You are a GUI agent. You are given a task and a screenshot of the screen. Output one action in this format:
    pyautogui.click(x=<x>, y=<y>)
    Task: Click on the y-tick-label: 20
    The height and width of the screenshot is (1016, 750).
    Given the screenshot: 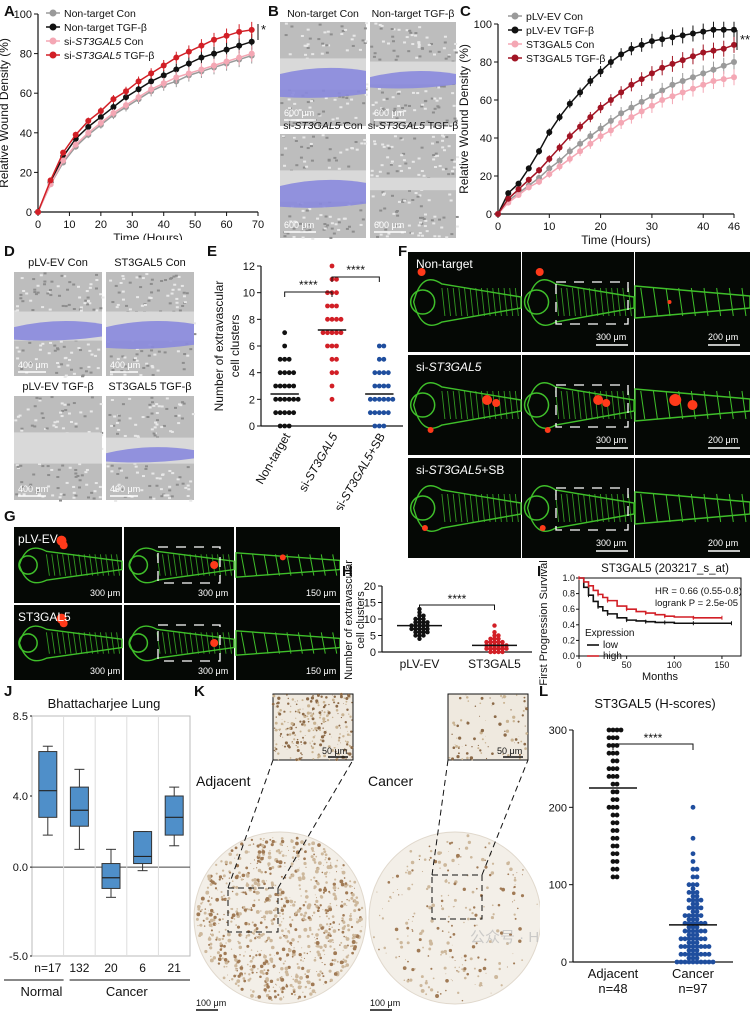 What is the action you would take?
    pyautogui.click(x=26, y=173)
    